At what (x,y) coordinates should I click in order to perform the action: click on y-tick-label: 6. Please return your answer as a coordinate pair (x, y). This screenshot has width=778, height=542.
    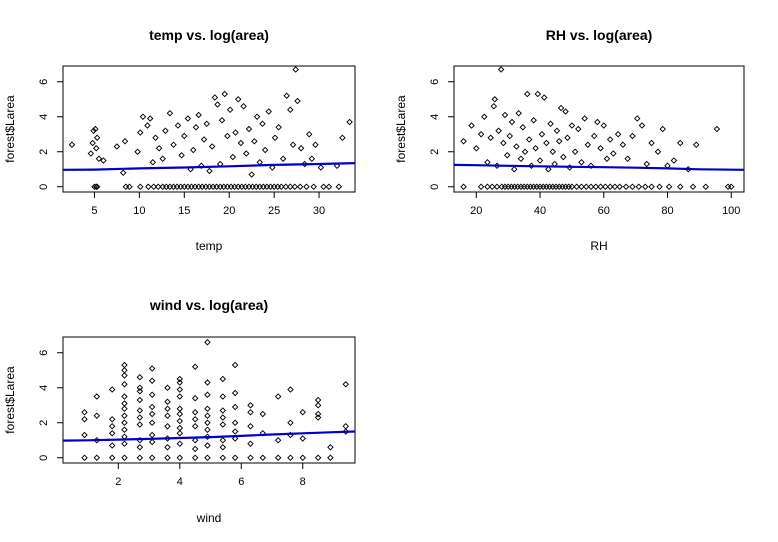
    Looking at the image, I should click on (44, 353).